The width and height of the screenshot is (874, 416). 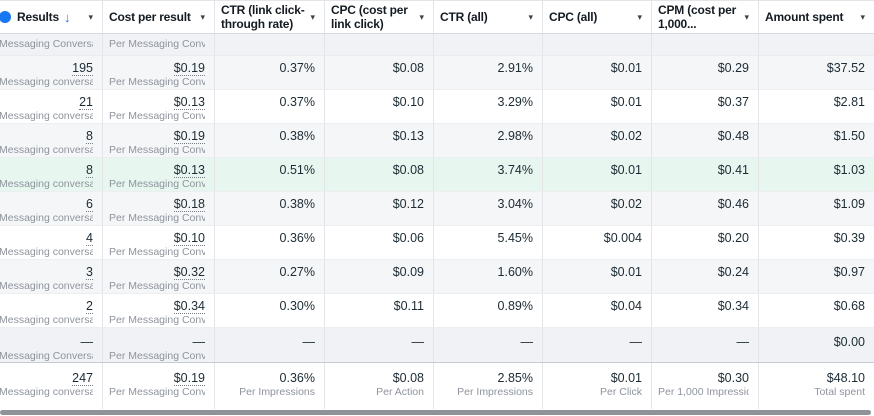 What do you see at coordinates (86, 102) in the screenshot?
I see `results-value: 21` at bounding box center [86, 102].